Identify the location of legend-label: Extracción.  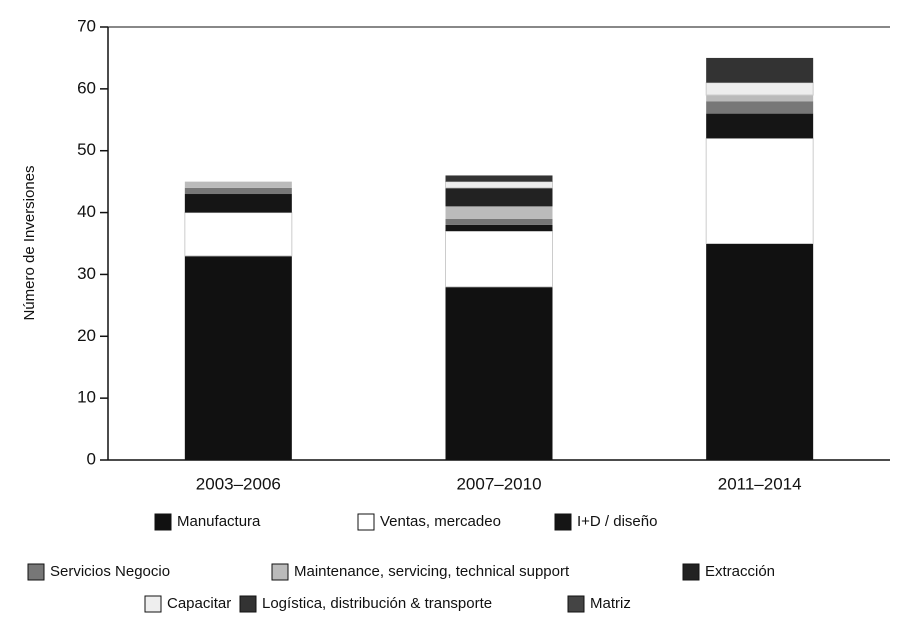
(740, 571).